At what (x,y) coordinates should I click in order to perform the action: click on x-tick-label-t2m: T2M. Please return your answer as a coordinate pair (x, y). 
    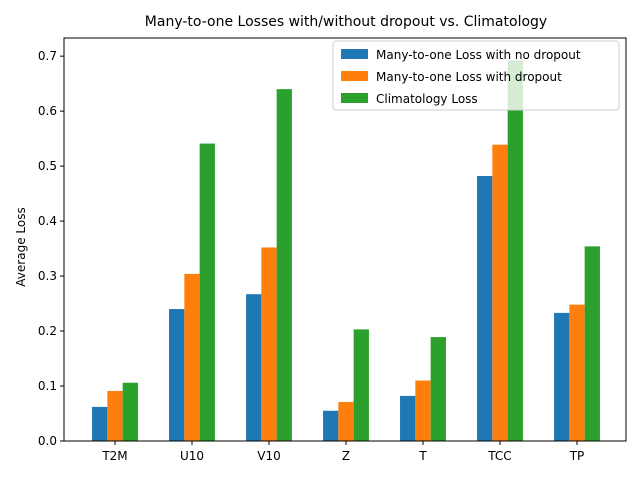
    Looking at the image, I should click on (114, 456).